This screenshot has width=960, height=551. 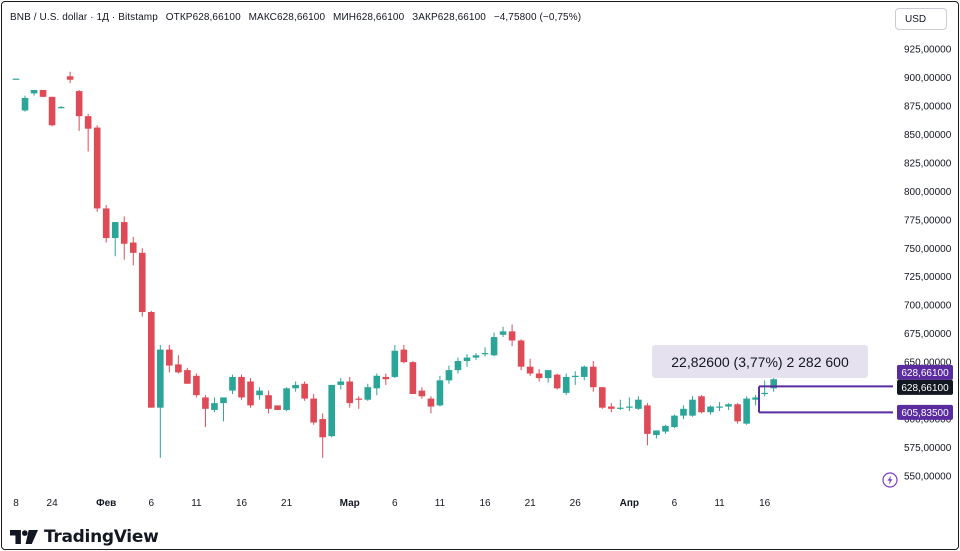 What do you see at coordinates (106, 503) in the screenshot?
I see `x-tick-label: Фев` at bounding box center [106, 503].